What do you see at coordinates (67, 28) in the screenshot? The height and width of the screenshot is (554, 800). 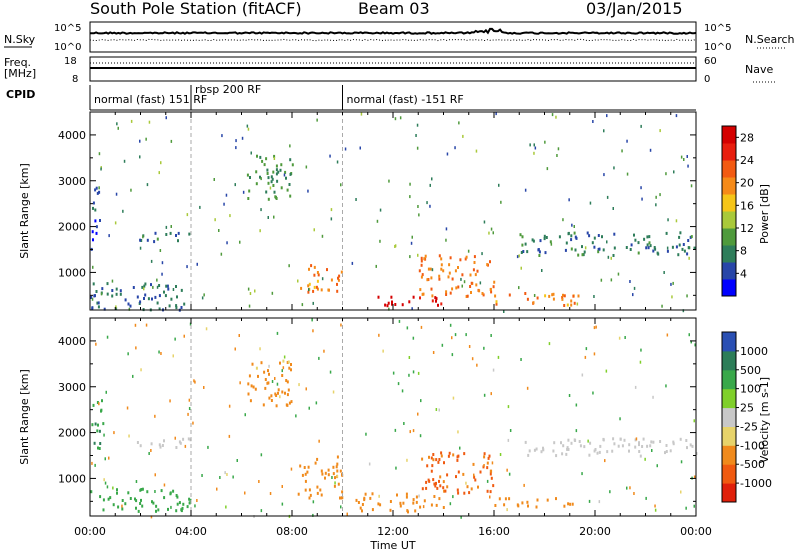 I see `nsky-tick-top: 10^5` at bounding box center [67, 28].